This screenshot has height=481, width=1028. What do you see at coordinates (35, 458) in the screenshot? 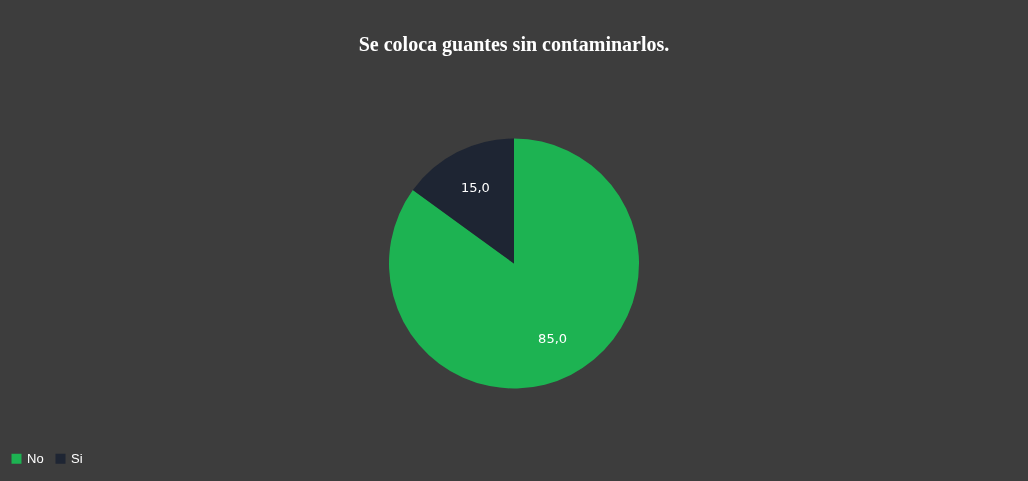
I see `legend-label: No` at bounding box center [35, 458].